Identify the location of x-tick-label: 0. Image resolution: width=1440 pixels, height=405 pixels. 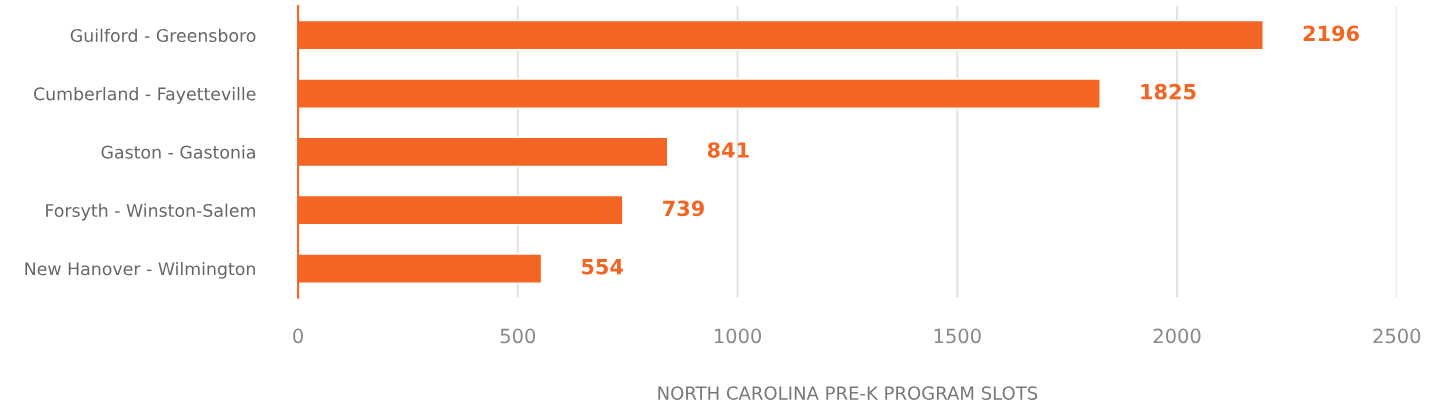
(298, 336).